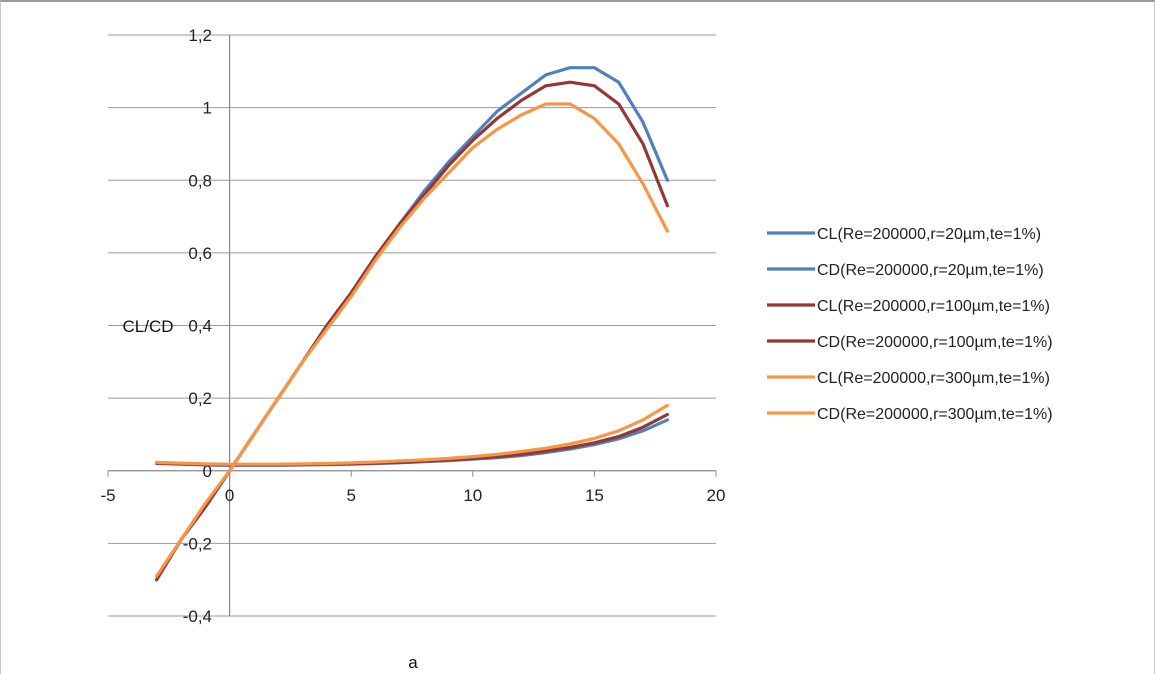 The width and height of the screenshot is (1155, 674). I want to click on y-tick-label: 0, so click(207, 471).